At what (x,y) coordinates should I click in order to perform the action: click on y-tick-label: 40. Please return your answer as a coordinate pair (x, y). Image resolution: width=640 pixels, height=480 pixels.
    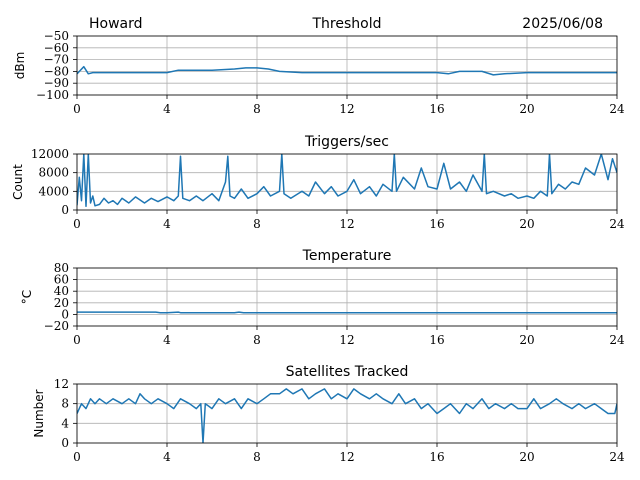
    Looking at the image, I should click on (61, 291).